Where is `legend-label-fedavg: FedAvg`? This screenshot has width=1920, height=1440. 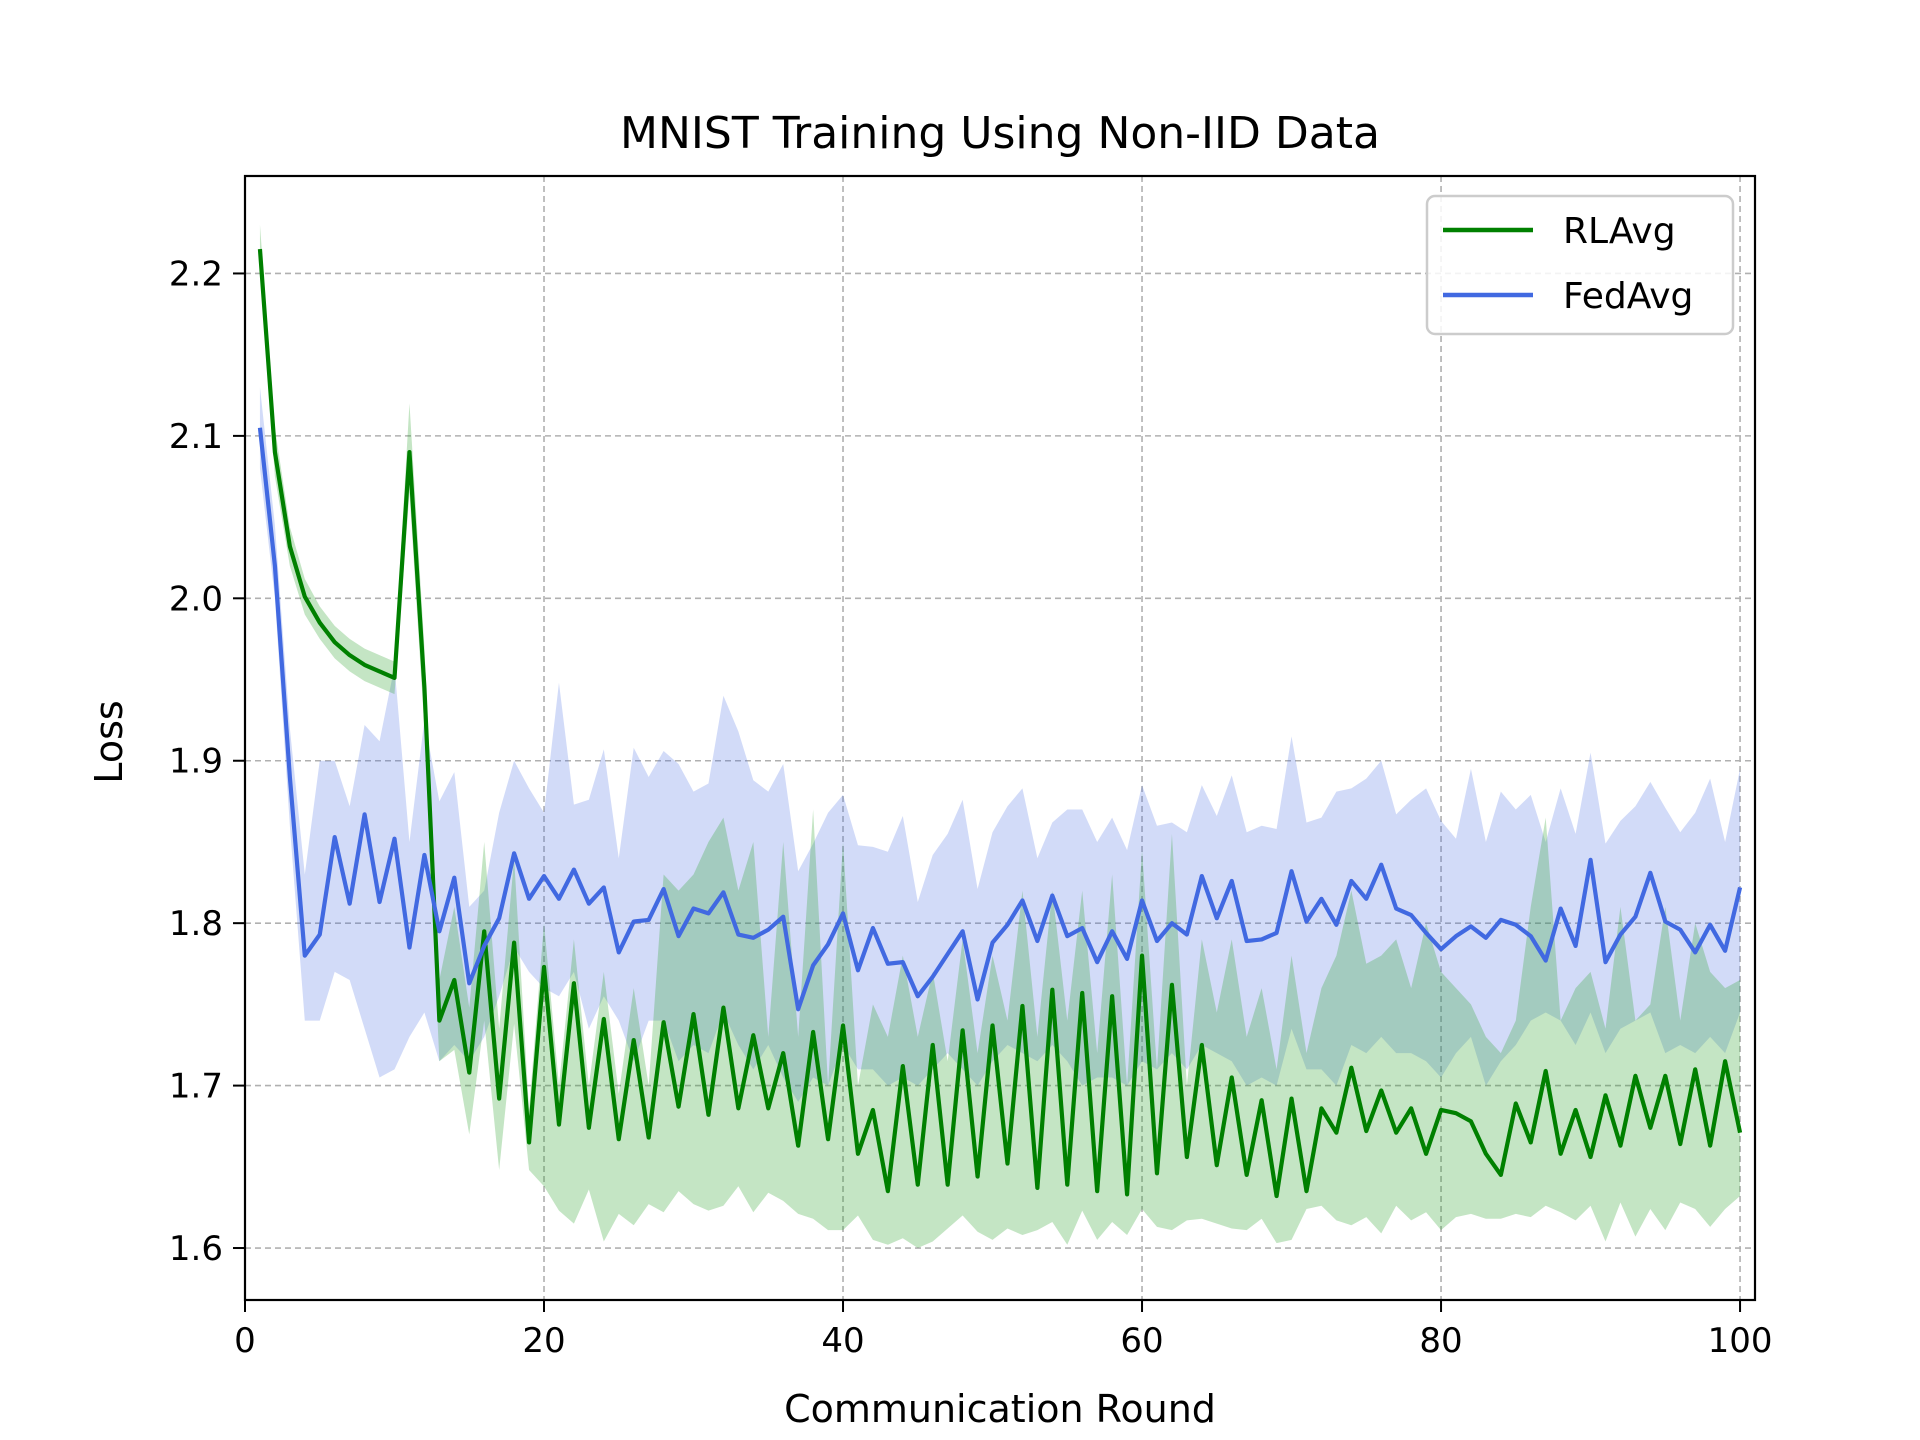 legend-label-fedavg: FedAvg is located at coordinates (1628, 296).